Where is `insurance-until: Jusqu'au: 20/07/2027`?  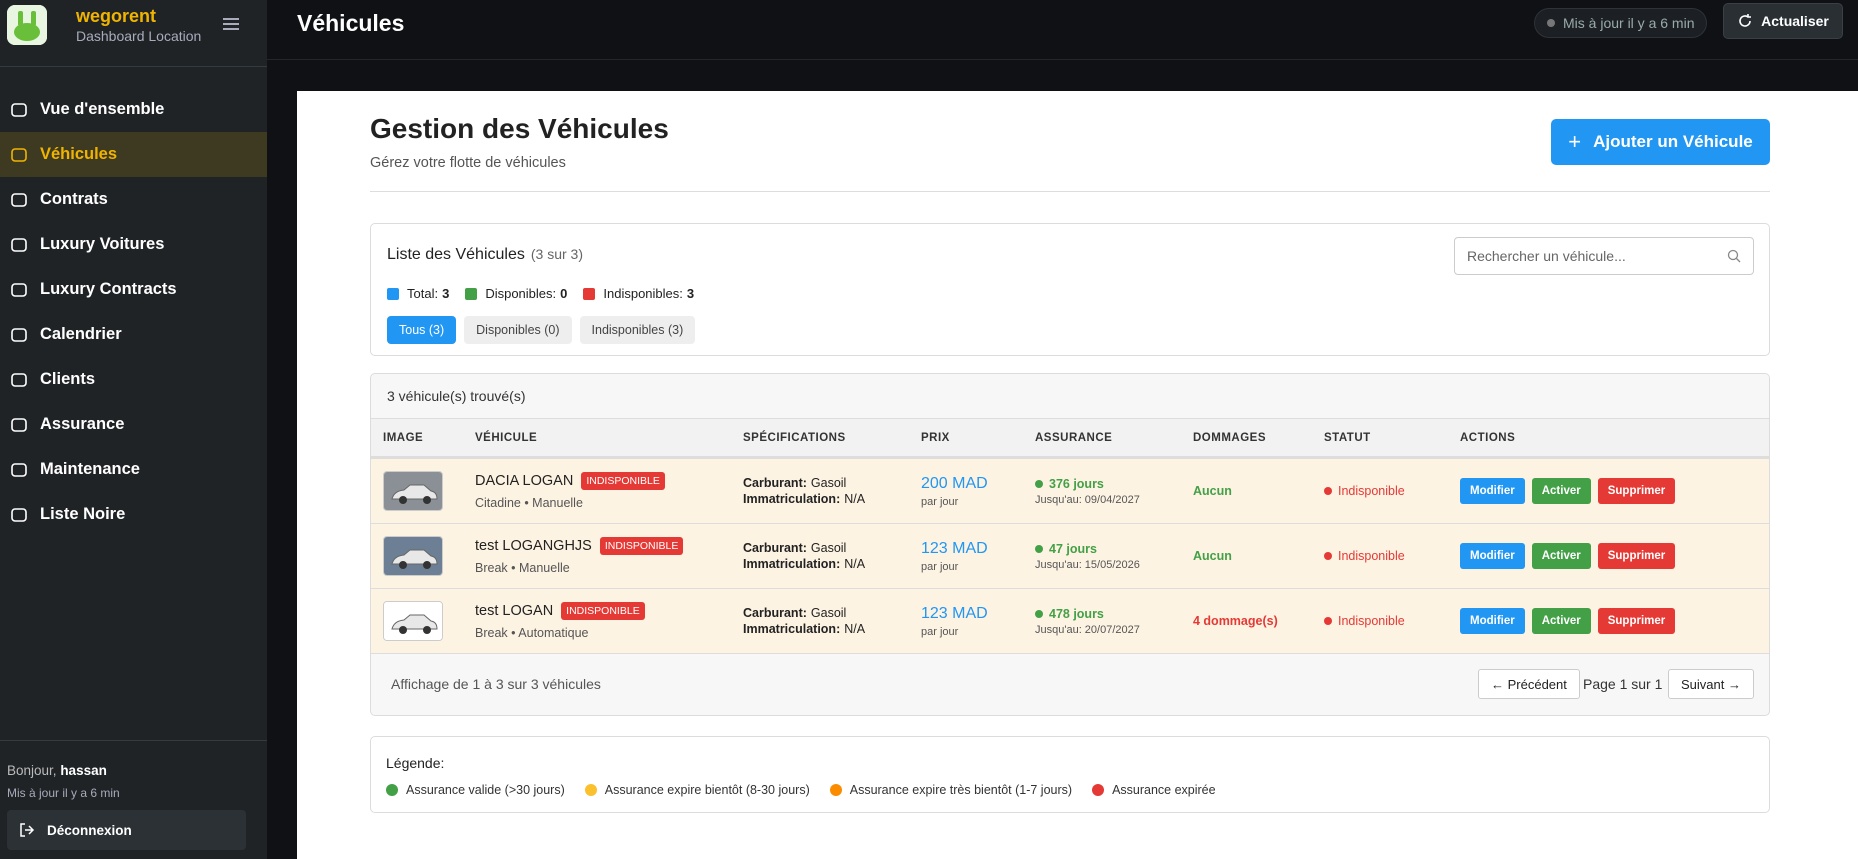
insurance-until: Jusqu'au: 20/07/2027 is located at coordinates (1087, 629).